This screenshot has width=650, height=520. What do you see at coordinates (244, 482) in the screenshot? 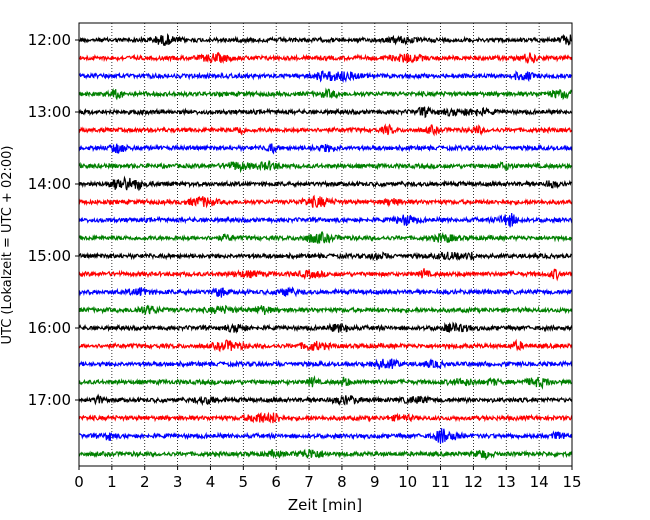
I see `x-tick-label: 5` at bounding box center [244, 482].